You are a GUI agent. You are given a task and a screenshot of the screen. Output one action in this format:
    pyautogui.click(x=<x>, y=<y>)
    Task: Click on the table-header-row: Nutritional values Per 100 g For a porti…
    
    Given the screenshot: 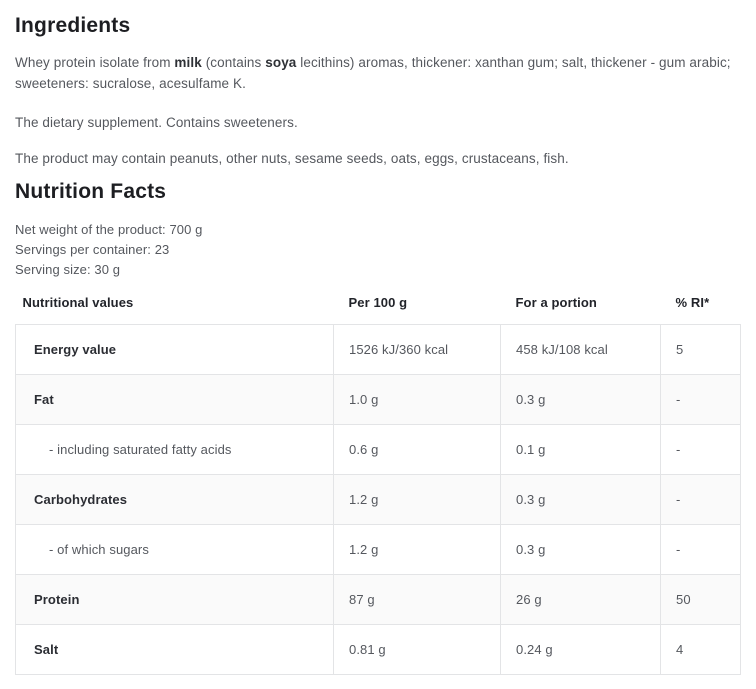 What is the action you would take?
    pyautogui.click(x=378, y=306)
    